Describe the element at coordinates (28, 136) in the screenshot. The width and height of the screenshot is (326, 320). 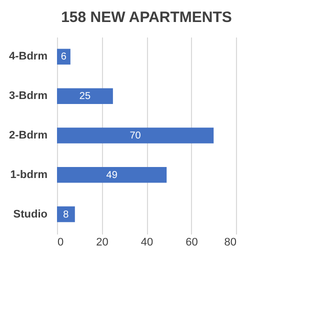
I see `y-tick-label: 2-Bdrm` at that location.